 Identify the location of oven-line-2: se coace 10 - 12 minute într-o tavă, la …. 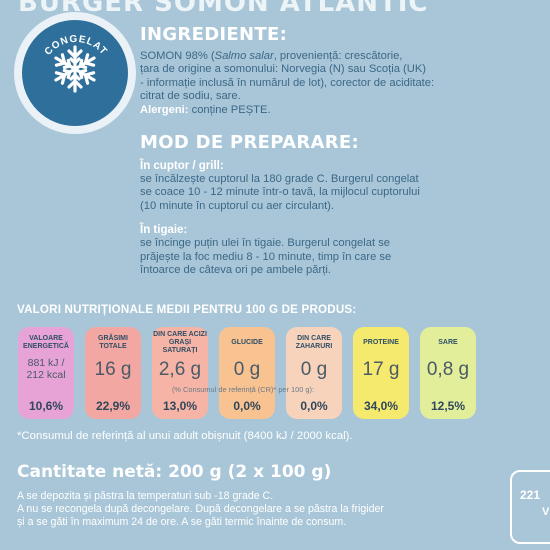
(280, 192).